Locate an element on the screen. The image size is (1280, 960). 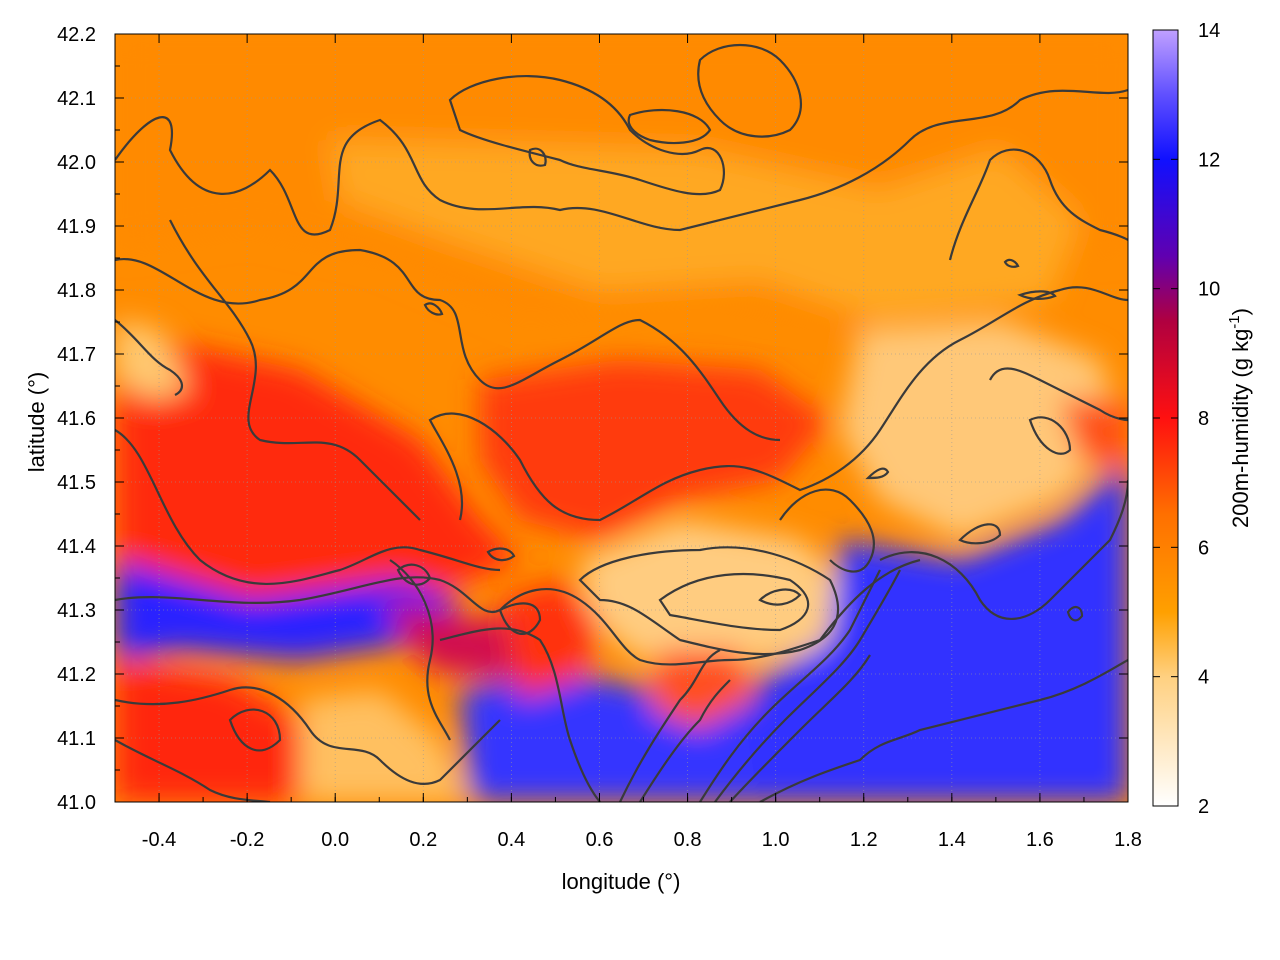
y-tick-label: 42.1 is located at coordinates (76, 99).